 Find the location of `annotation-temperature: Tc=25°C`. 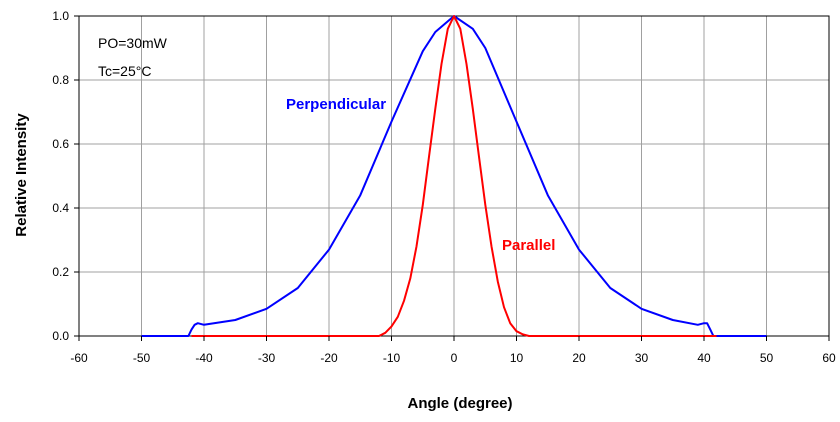

annotation-temperature: Tc=25°C is located at coordinates (124, 71).